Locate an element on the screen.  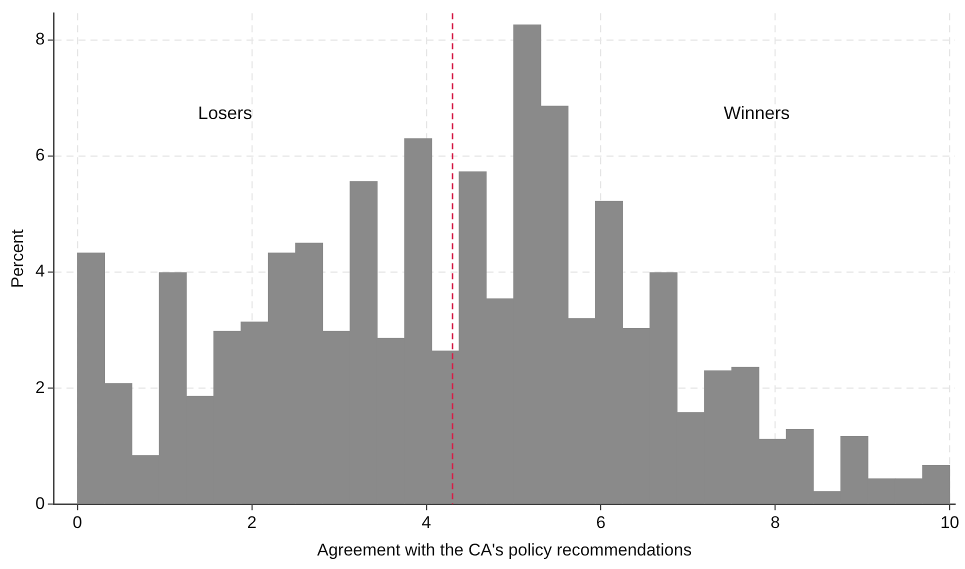
x-tick-label: 0 is located at coordinates (77, 522).